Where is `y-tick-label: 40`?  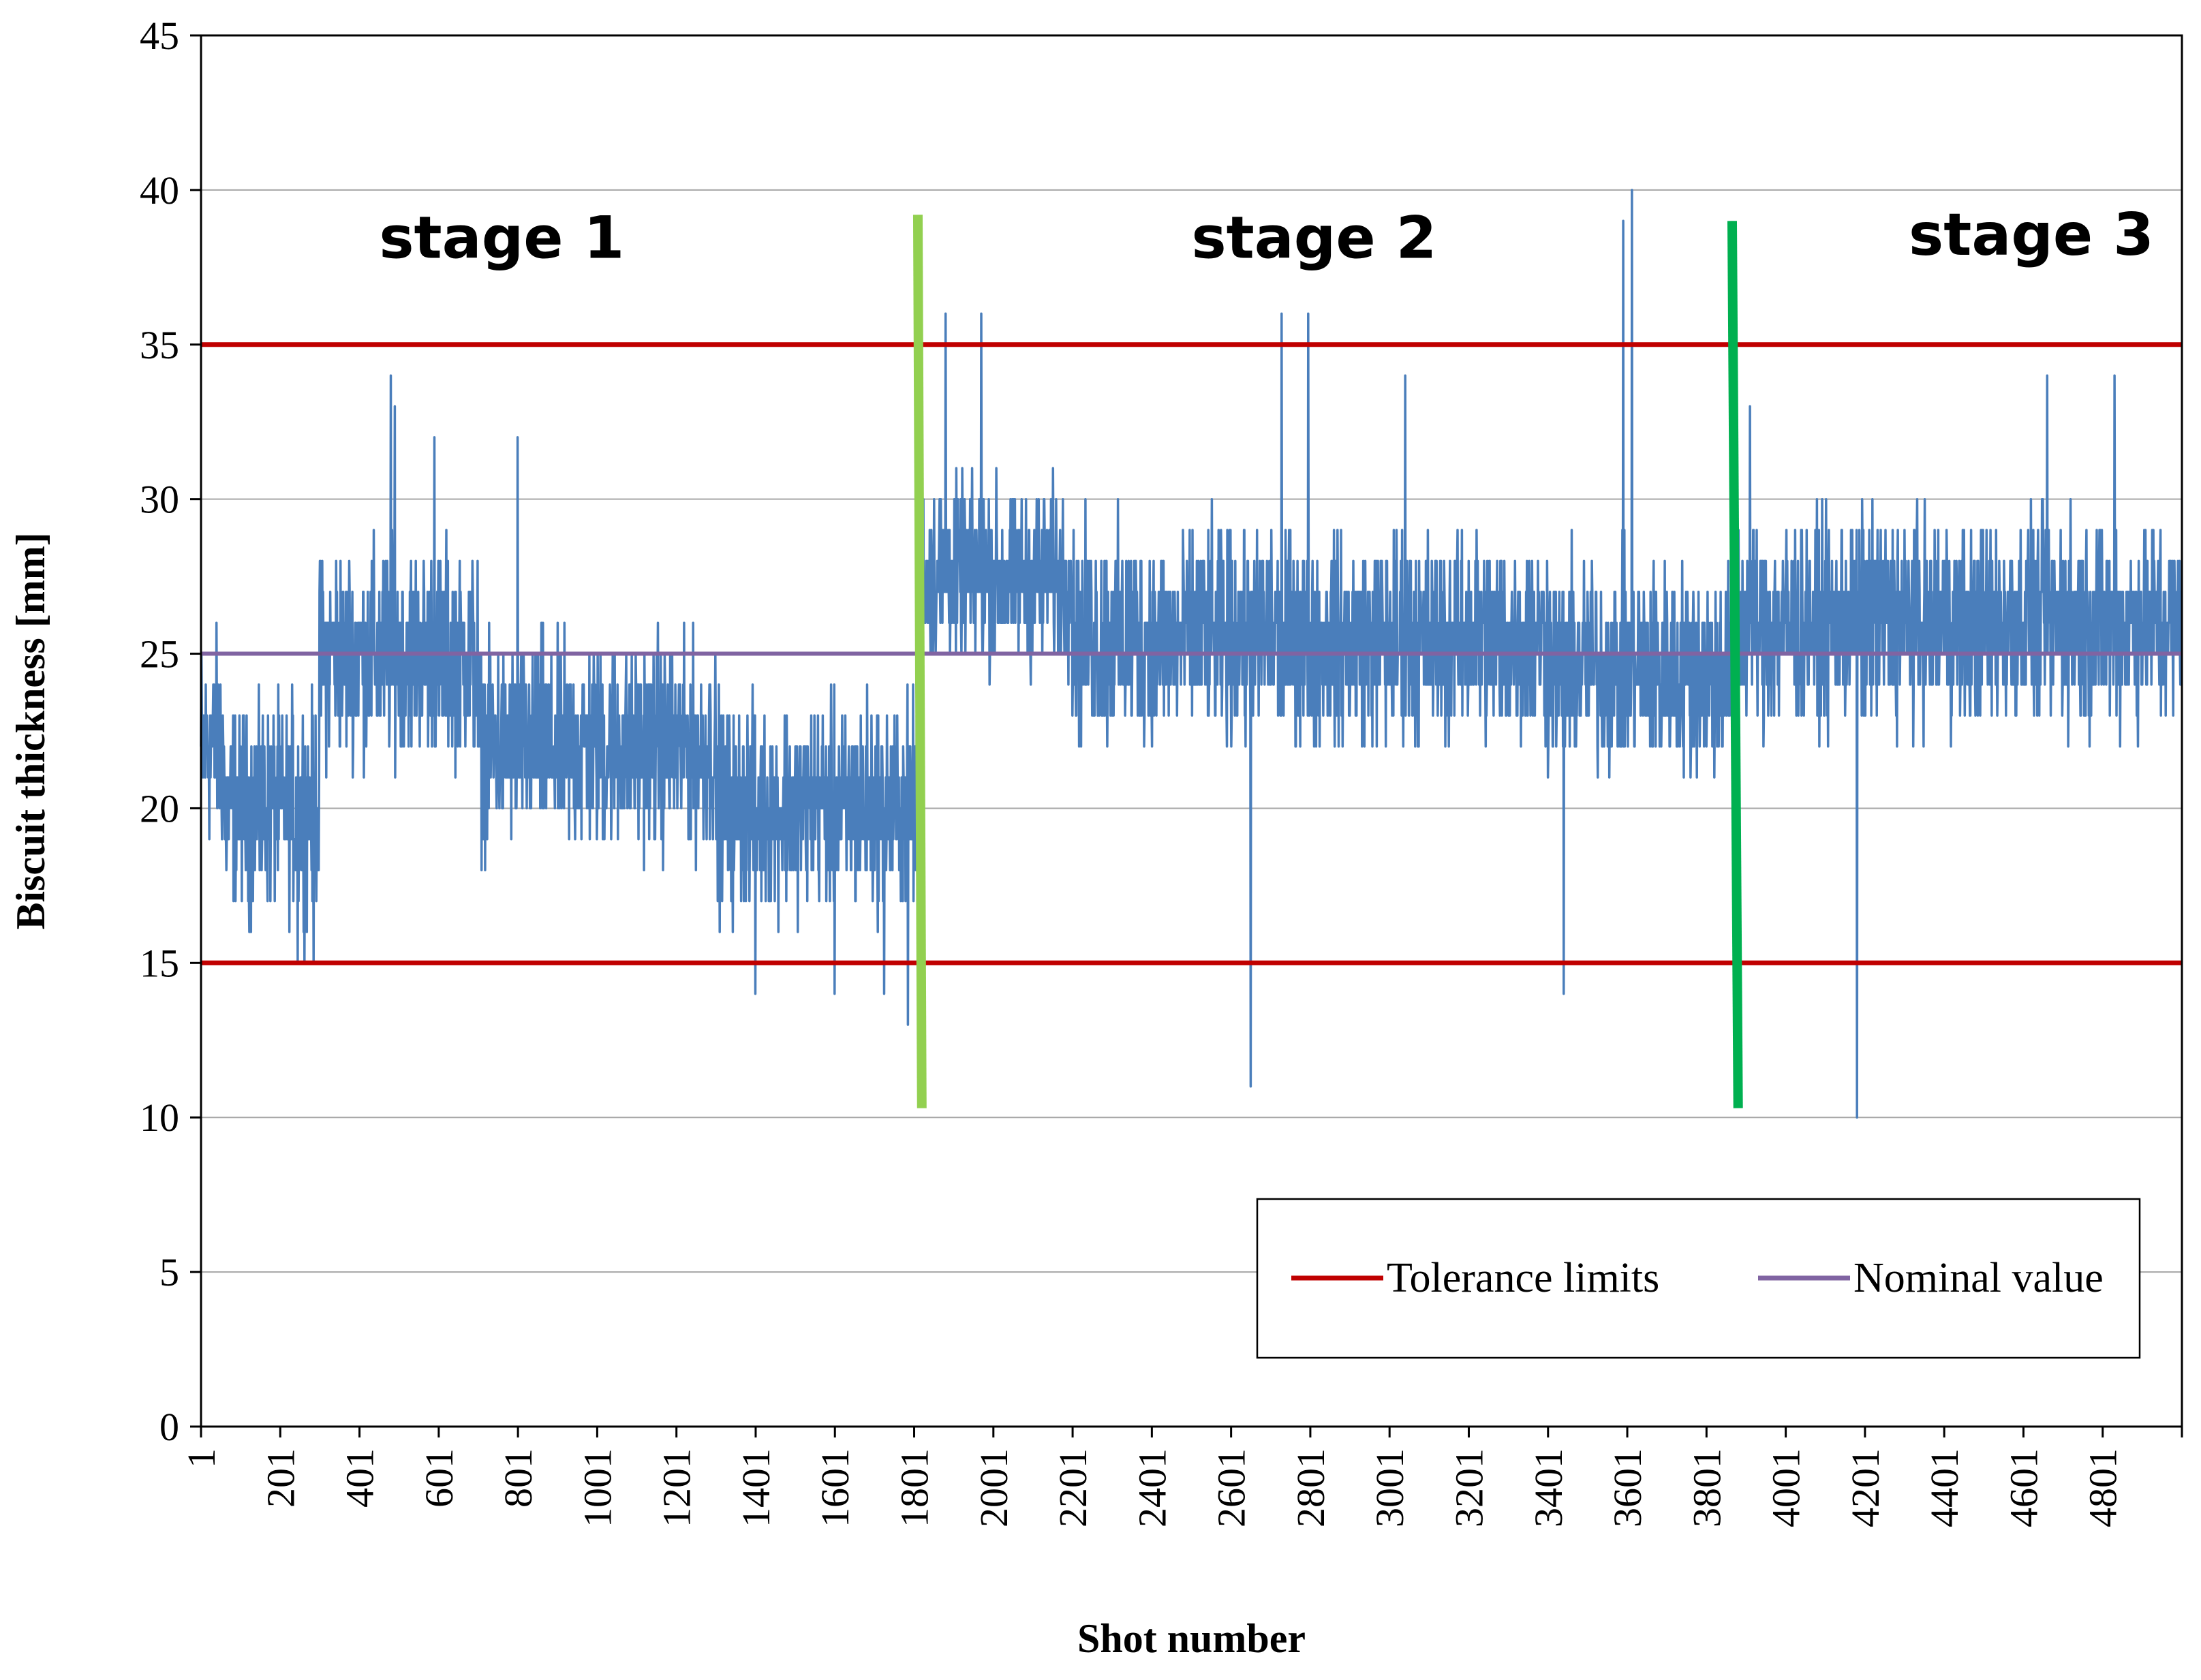 y-tick-label: 40 is located at coordinates (159, 190).